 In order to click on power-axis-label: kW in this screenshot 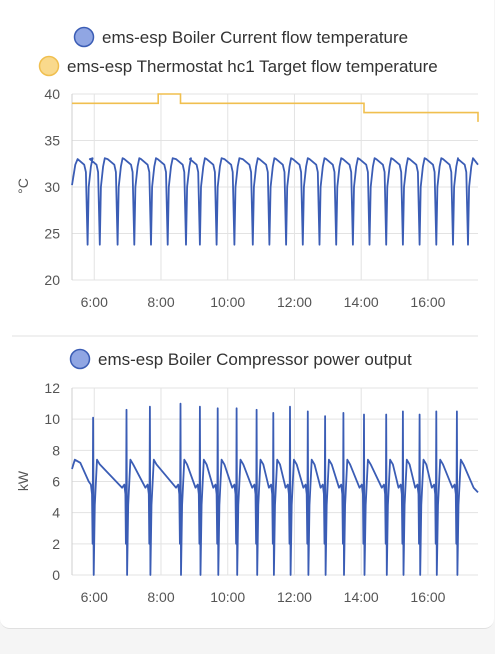, I will do `click(23, 480)`.